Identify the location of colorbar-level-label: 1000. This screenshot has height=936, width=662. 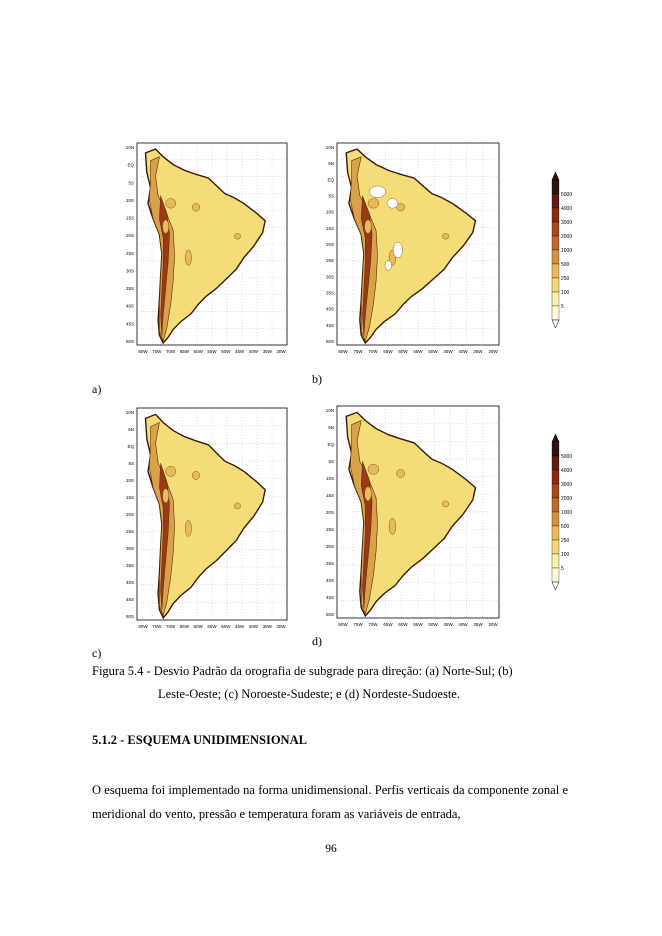
(566, 251).